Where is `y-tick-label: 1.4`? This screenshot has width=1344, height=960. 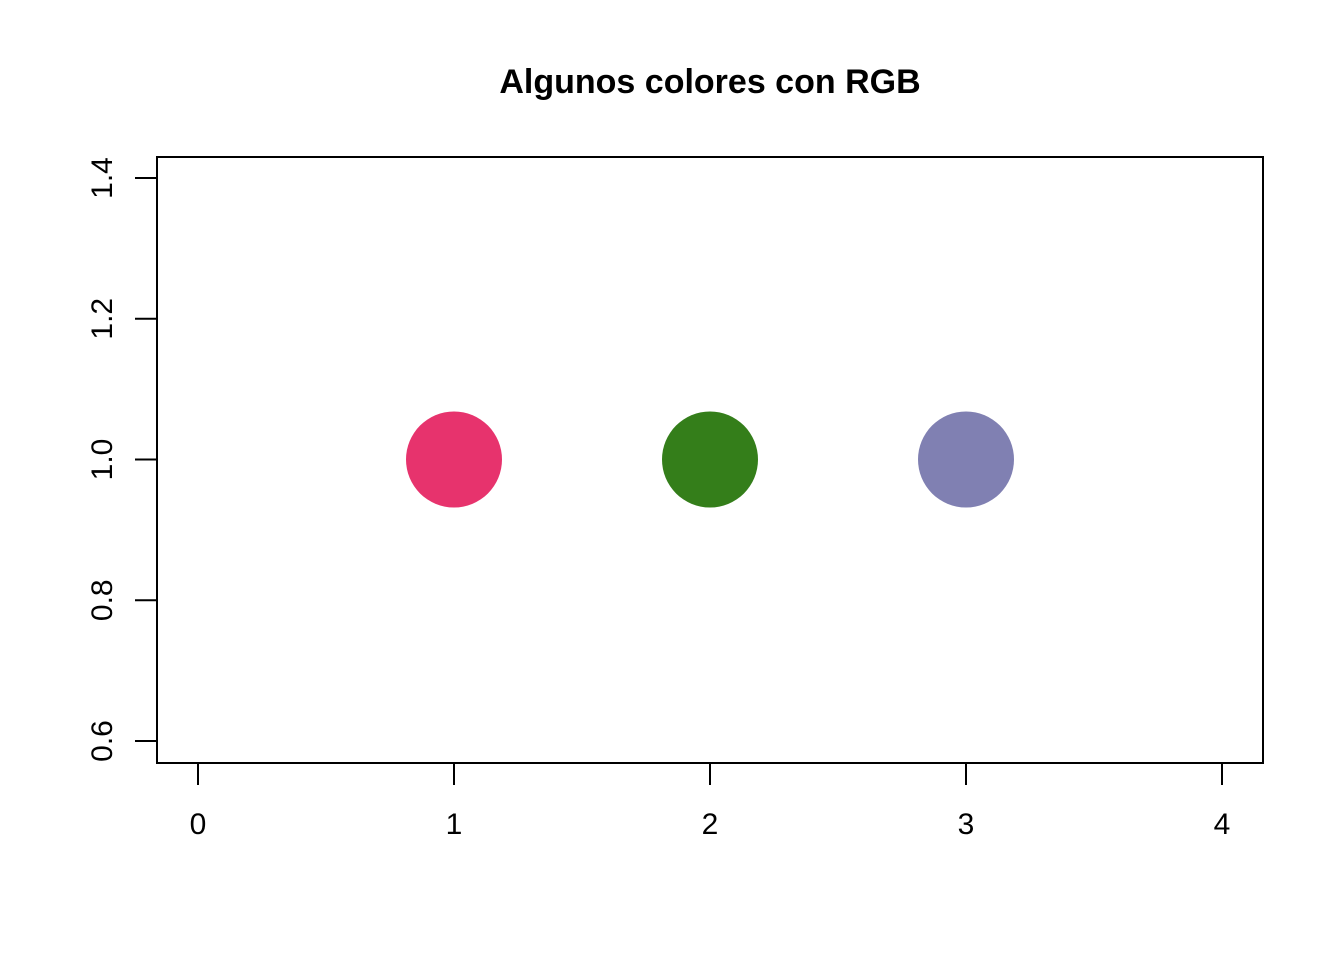
y-tick-label: 1.4 is located at coordinates (102, 178).